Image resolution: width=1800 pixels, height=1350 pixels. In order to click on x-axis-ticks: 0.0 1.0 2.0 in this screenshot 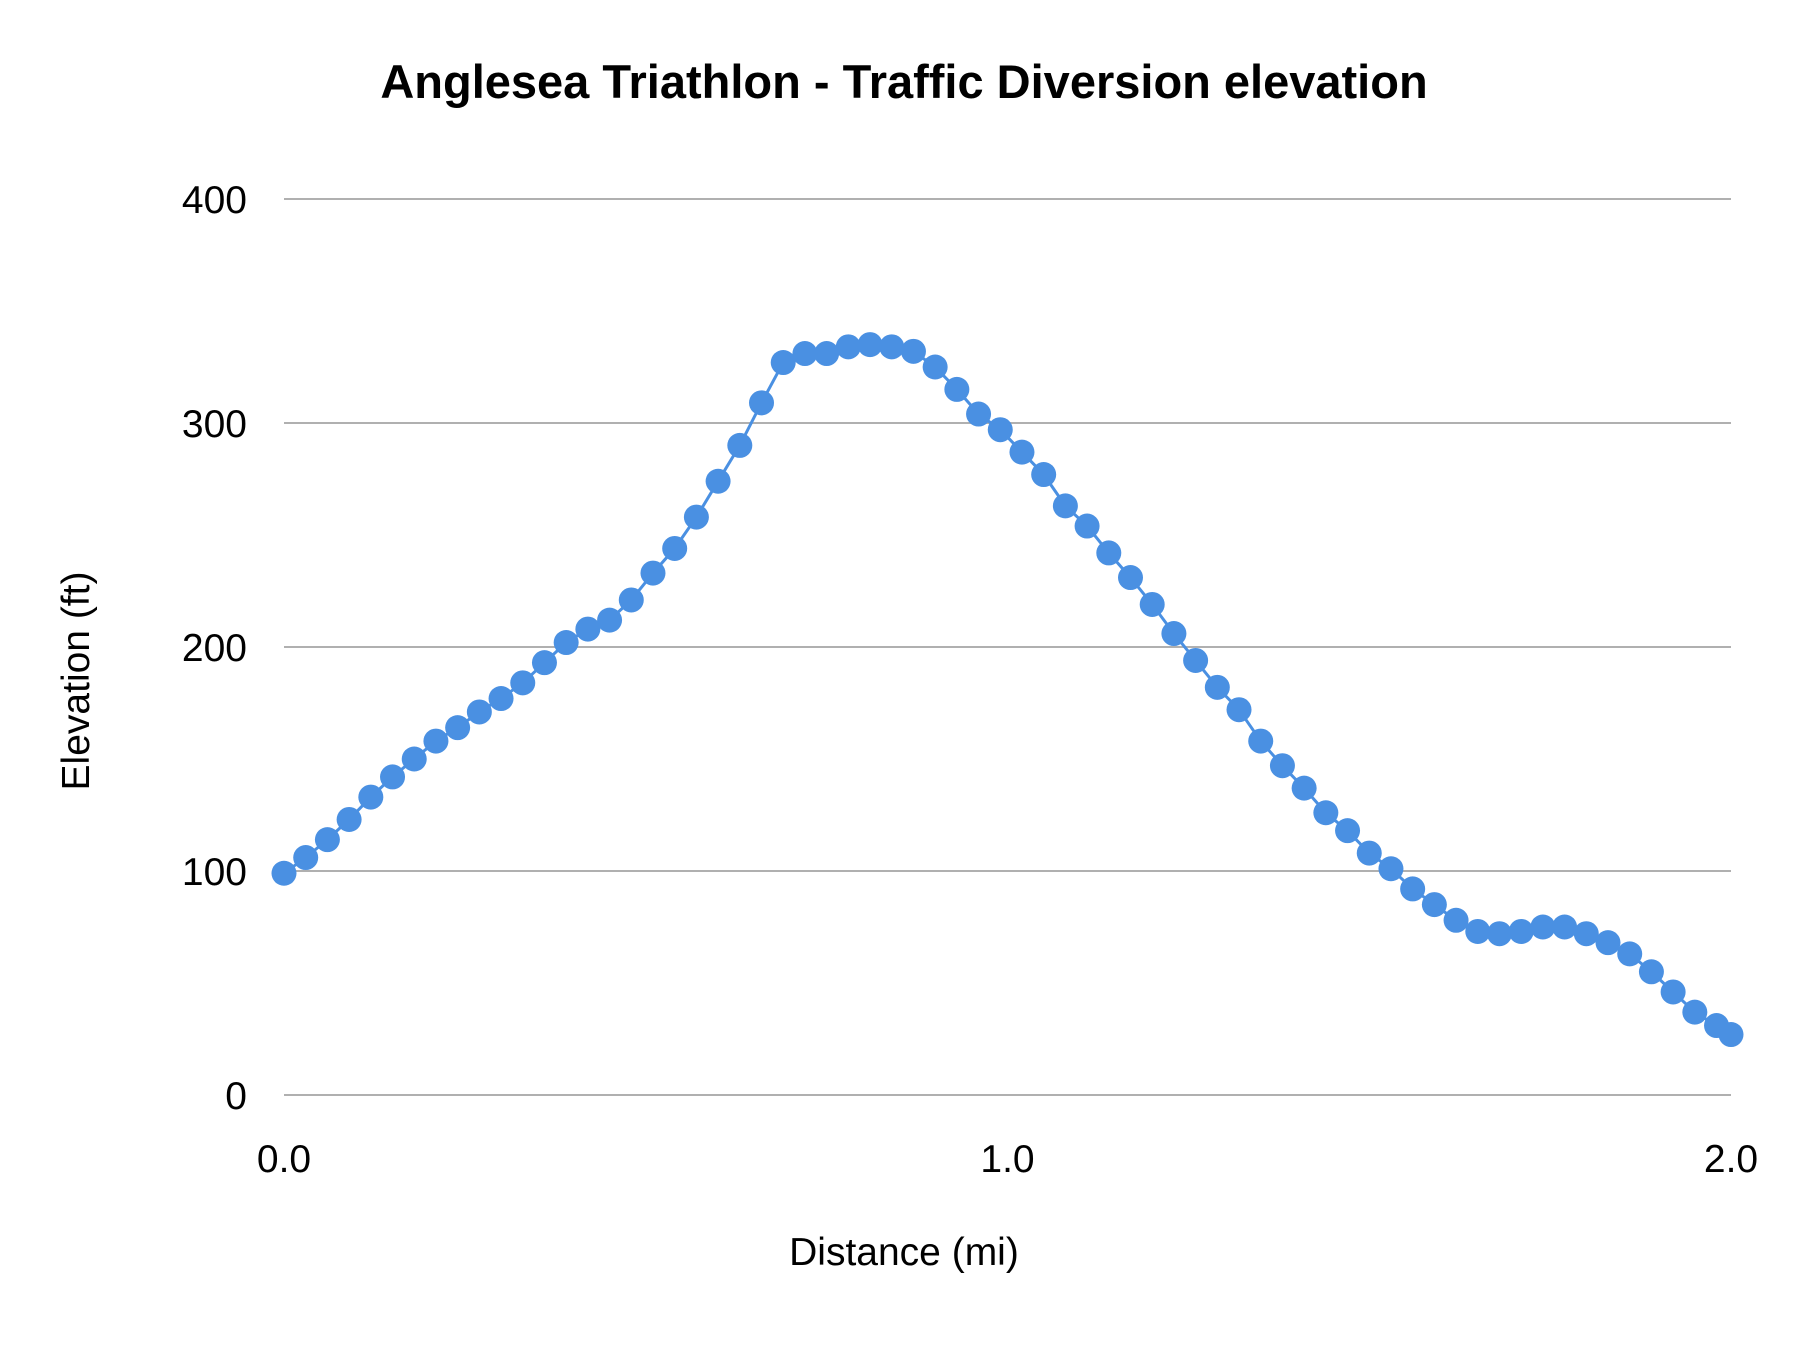, I will do `click(1007, 1159)`.